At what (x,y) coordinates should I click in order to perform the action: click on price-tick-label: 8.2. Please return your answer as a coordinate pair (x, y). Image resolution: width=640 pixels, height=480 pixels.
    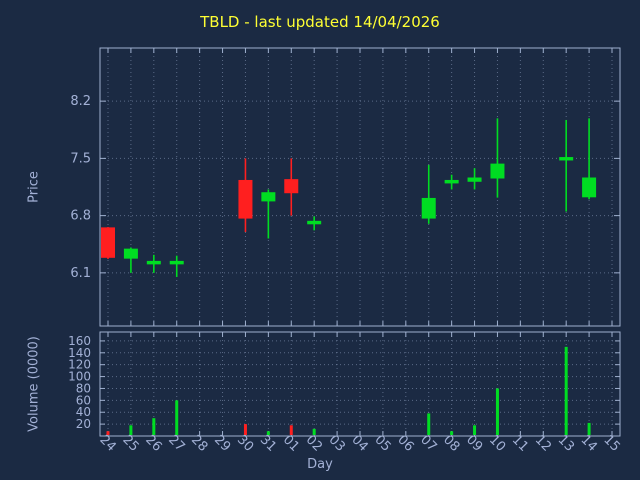
    Looking at the image, I should click on (80, 101).